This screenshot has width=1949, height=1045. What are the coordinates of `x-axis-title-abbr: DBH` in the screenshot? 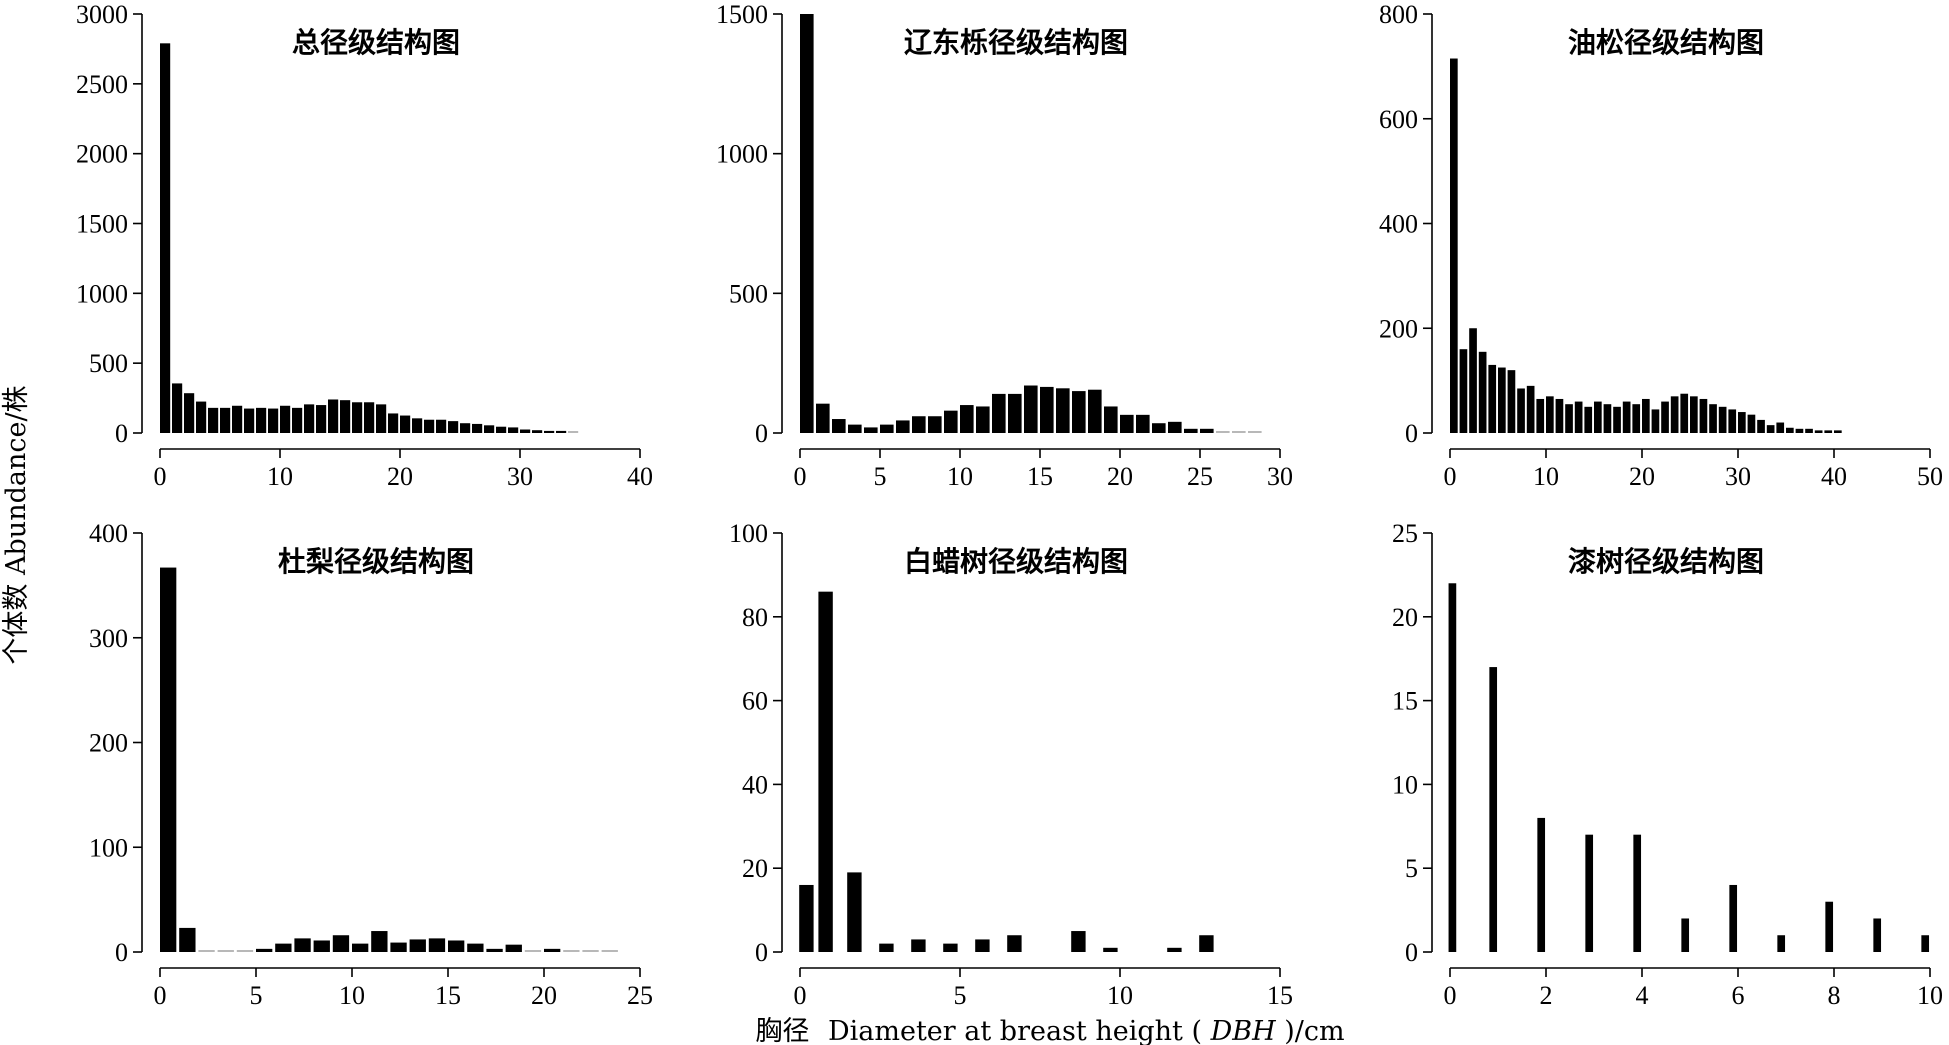 It's located at (1243, 1030).